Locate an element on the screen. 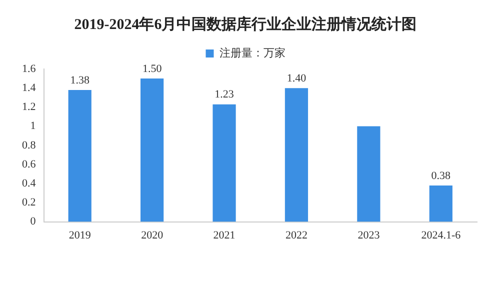 The image size is (499, 283). y-tick-label: 0.8 is located at coordinates (29, 145).